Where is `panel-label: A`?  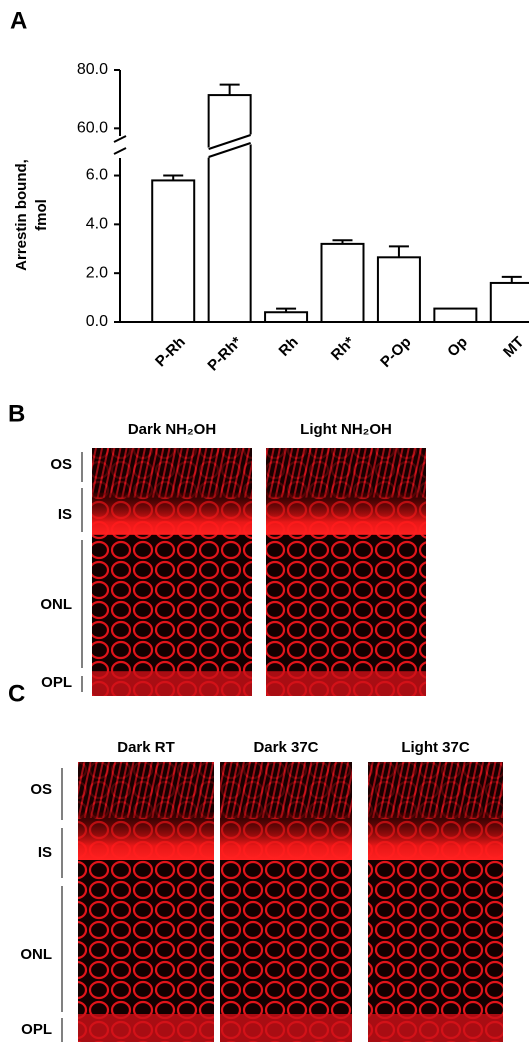
panel-label: A is located at coordinates (18, 20).